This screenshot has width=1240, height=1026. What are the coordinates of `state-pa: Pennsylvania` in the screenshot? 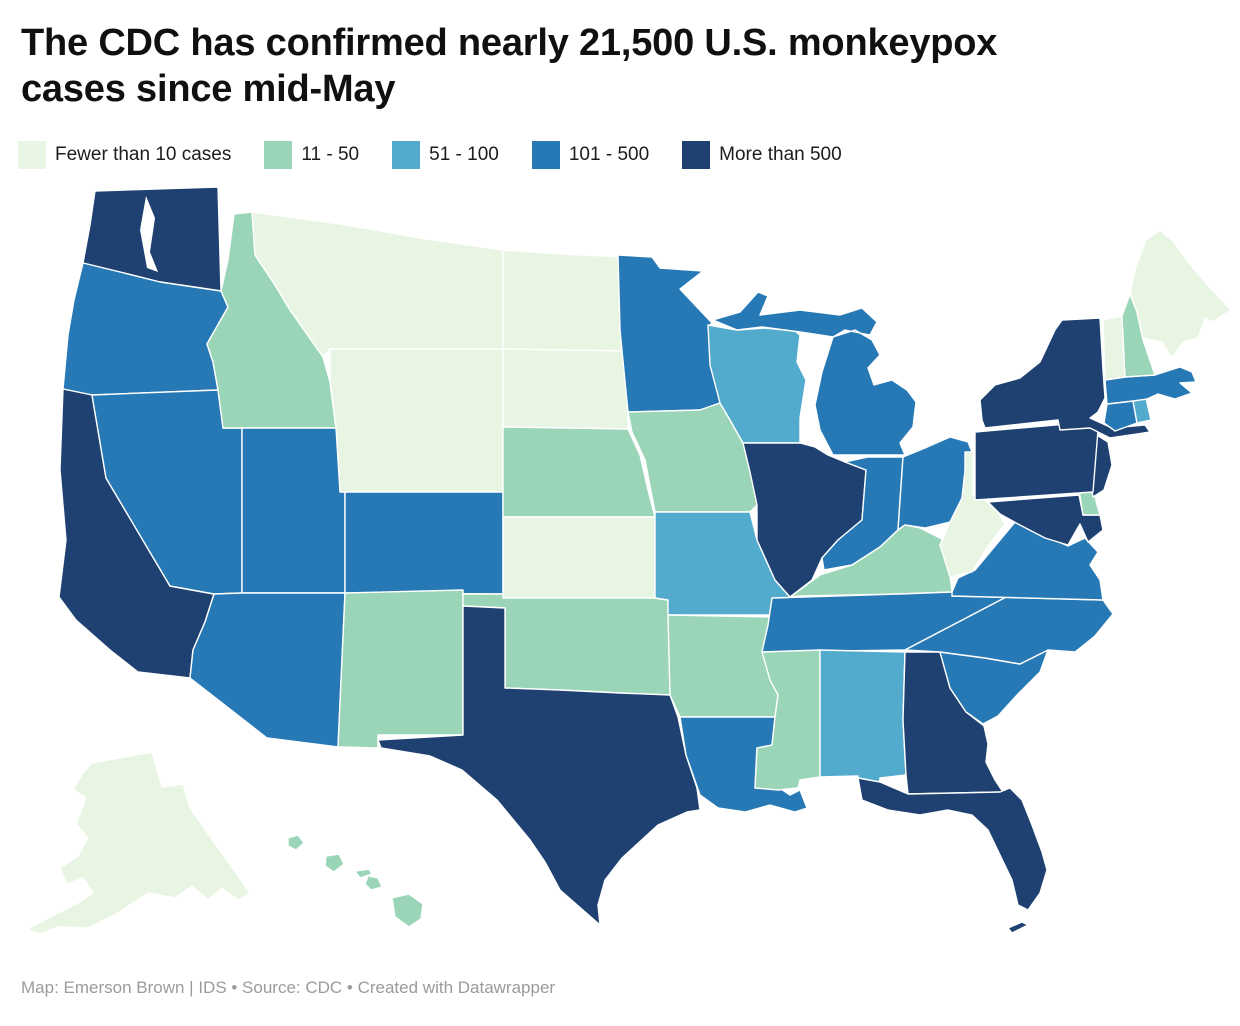 It's located at (1036, 461).